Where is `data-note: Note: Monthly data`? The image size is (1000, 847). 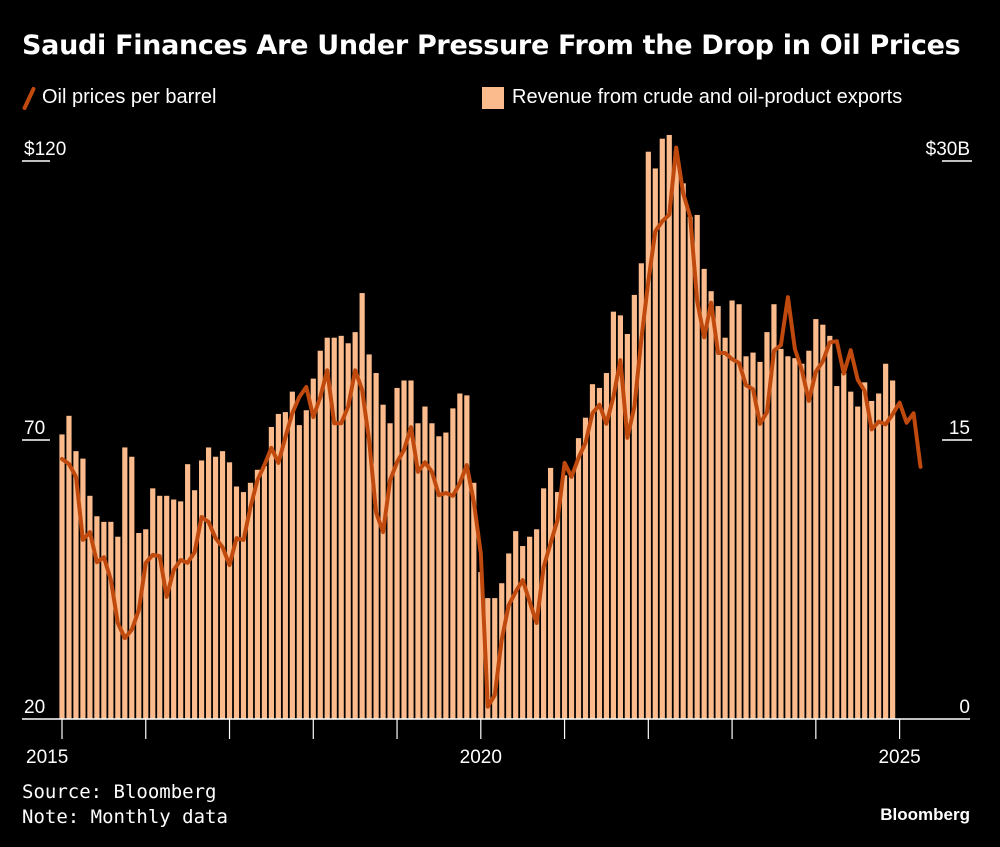
data-note: Note: Monthly data is located at coordinates (125, 817).